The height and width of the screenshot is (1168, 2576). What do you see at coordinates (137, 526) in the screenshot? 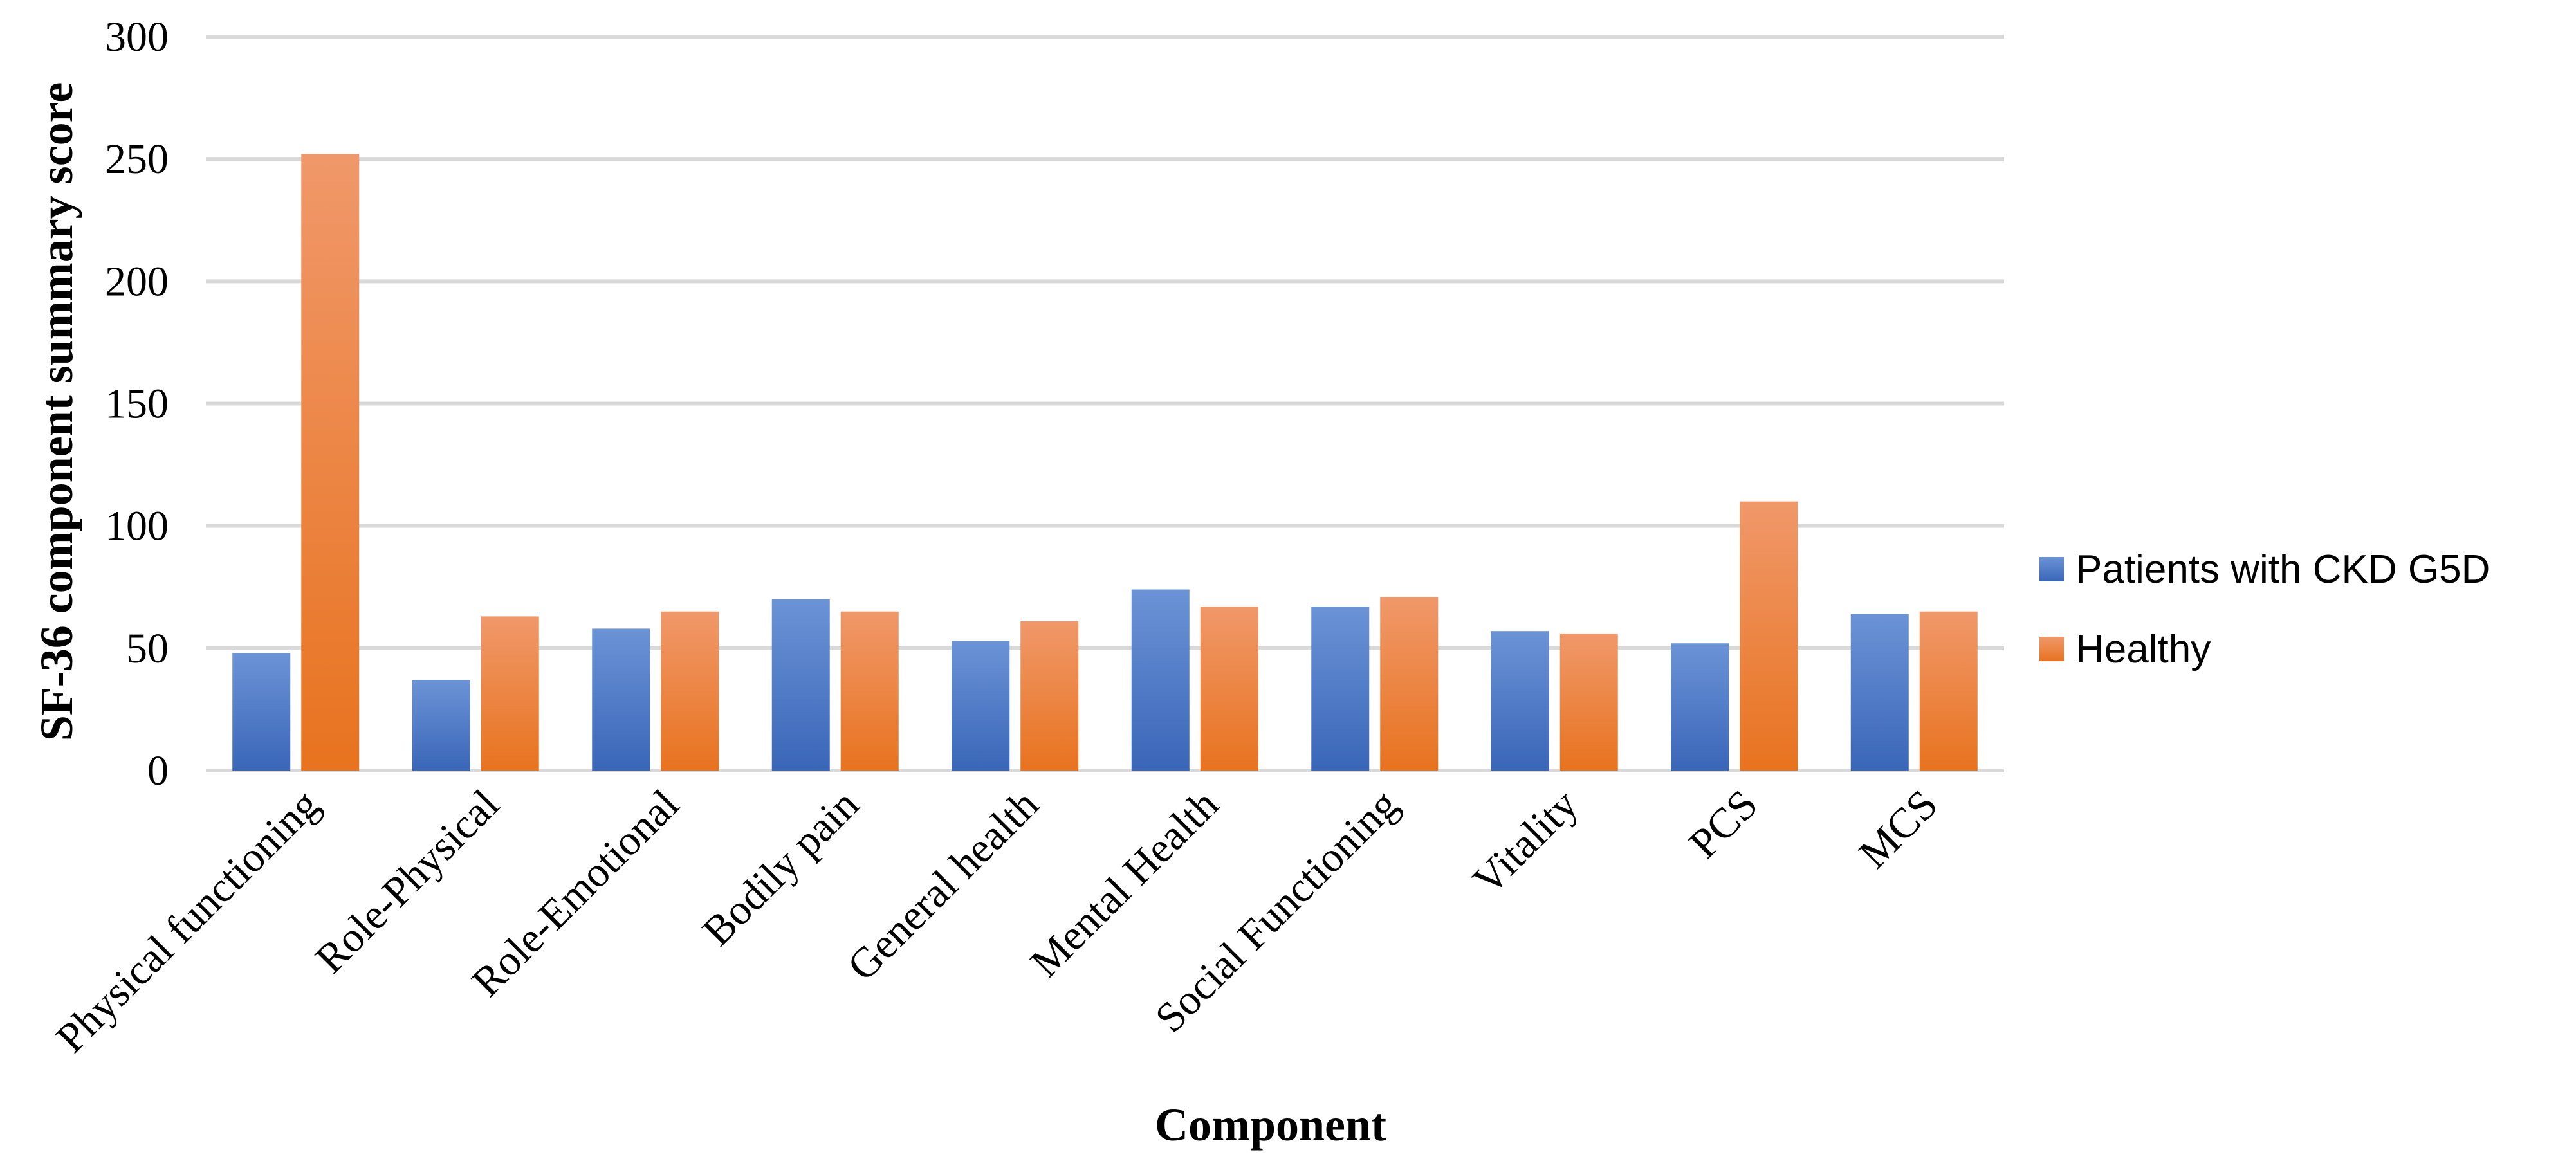
I see `y-tick-label: 100` at bounding box center [137, 526].